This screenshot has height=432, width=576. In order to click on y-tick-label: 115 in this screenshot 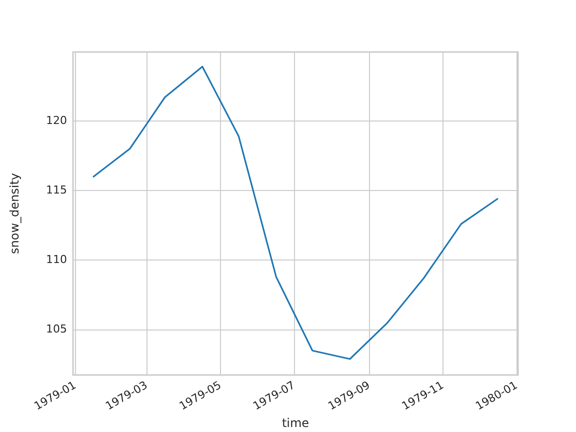, I will do `click(56, 189)`.